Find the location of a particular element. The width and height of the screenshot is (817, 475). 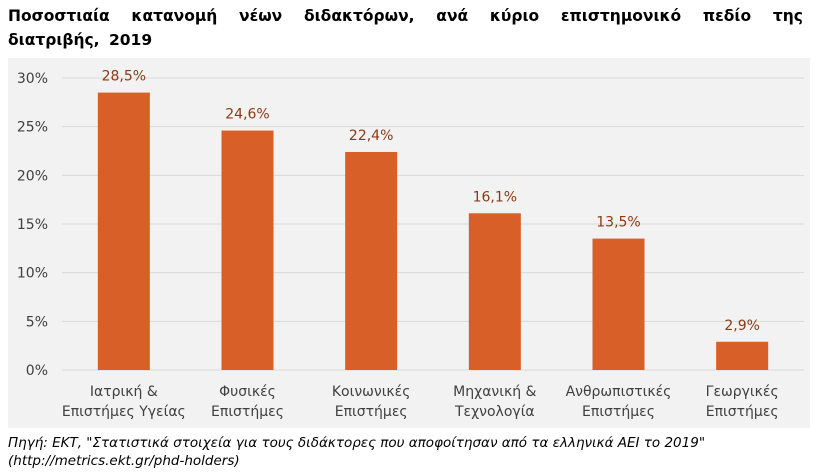

x-tick-label: Επιστήμες Υγείας is located at coordinates (124, 412).